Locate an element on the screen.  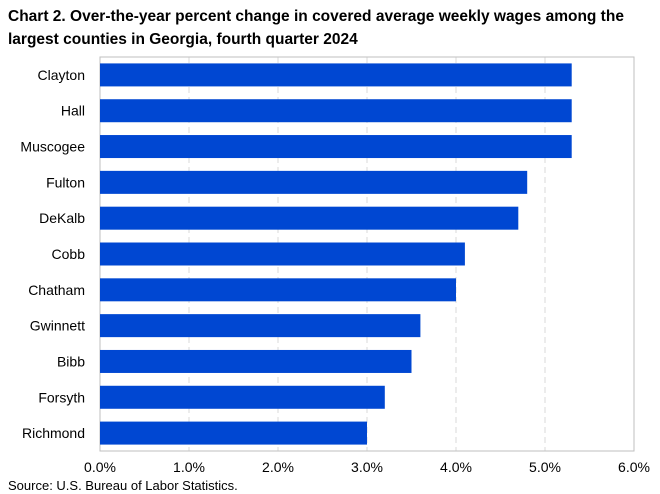
bar-muscogee is located at coordinates (336, 147).